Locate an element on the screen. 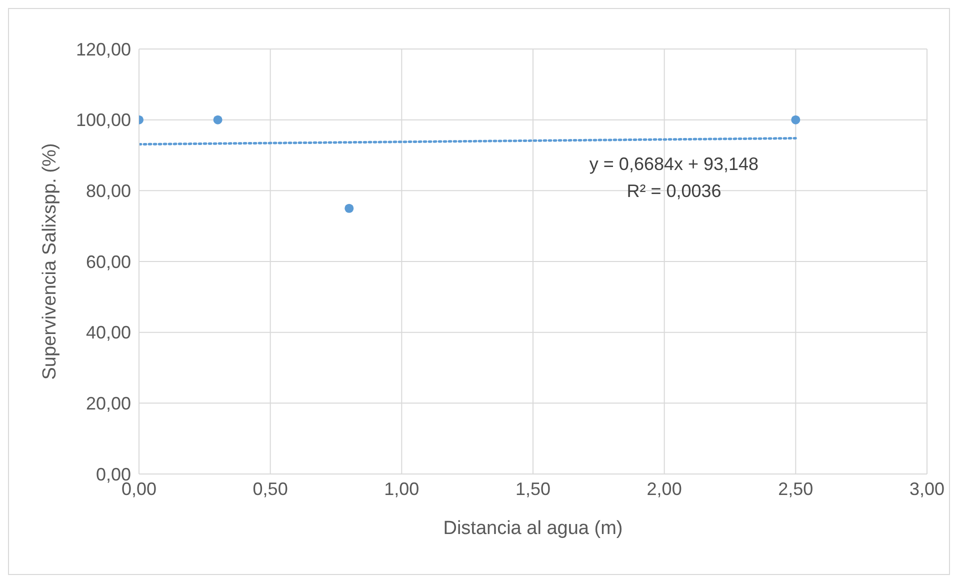 The height and width of the screenshot is (581, 956). x-tick-label: 1,00 is located at coordinates (402, 488).